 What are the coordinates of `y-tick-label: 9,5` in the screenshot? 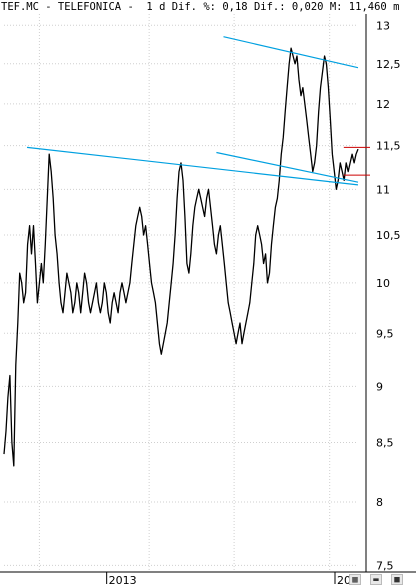 It's located at (385, 333).